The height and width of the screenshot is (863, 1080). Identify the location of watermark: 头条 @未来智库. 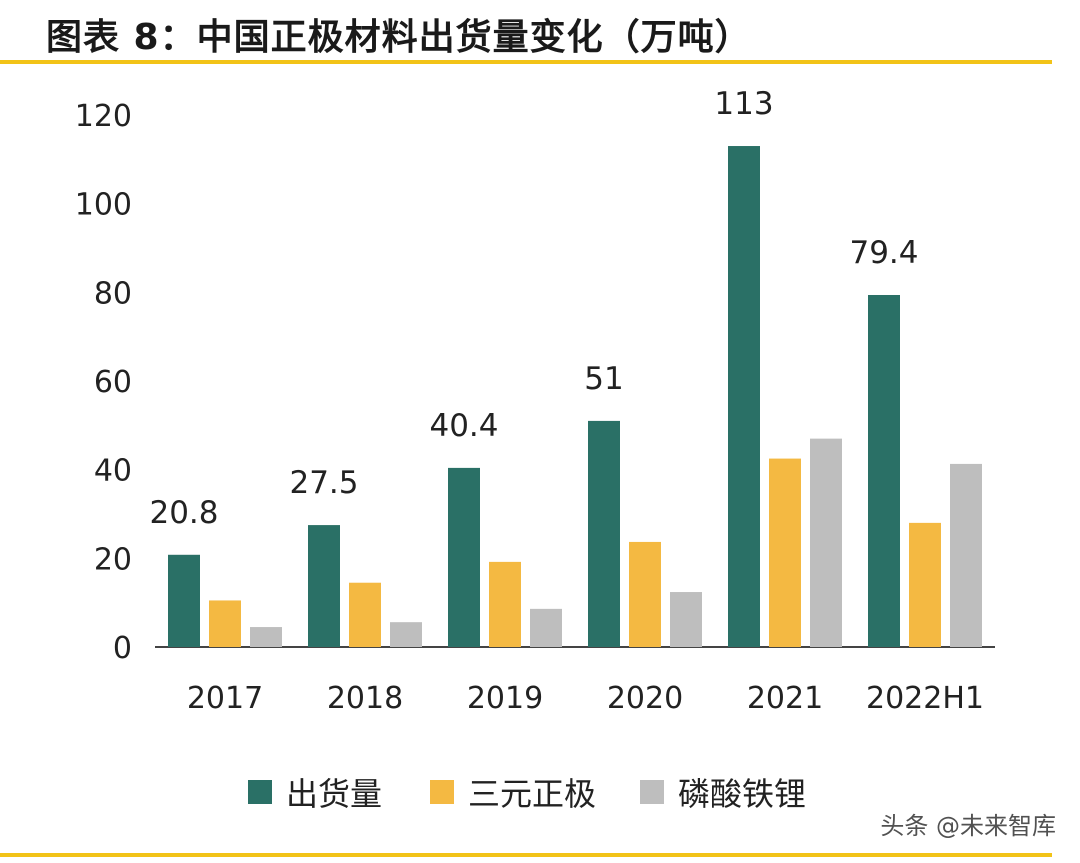
(968, 826).